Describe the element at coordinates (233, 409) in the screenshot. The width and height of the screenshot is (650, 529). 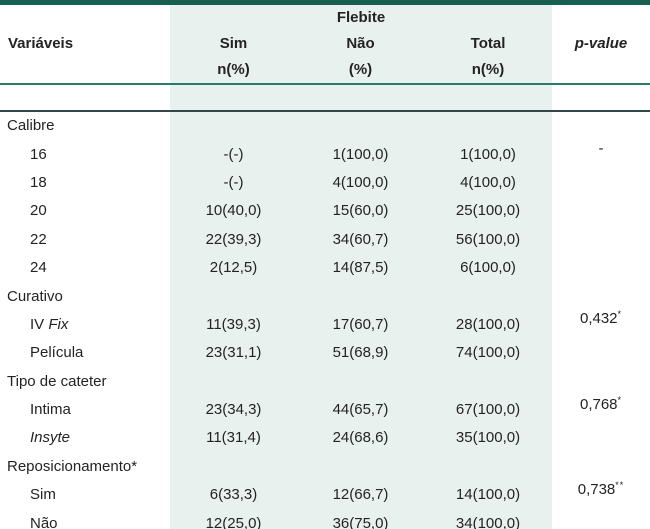
I see `cell-sim: 23(34,3)` at that location.